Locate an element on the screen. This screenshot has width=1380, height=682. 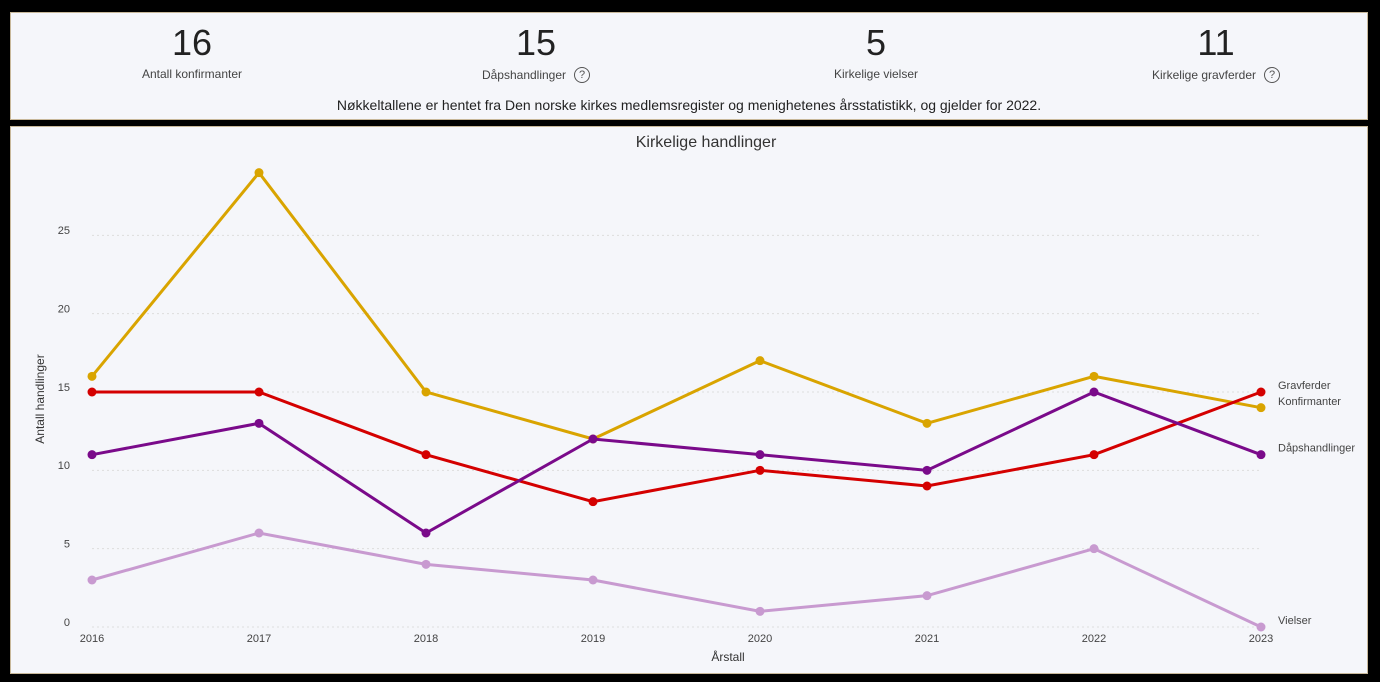
y-tick-label: 20 is located at coordinates (64, 310).